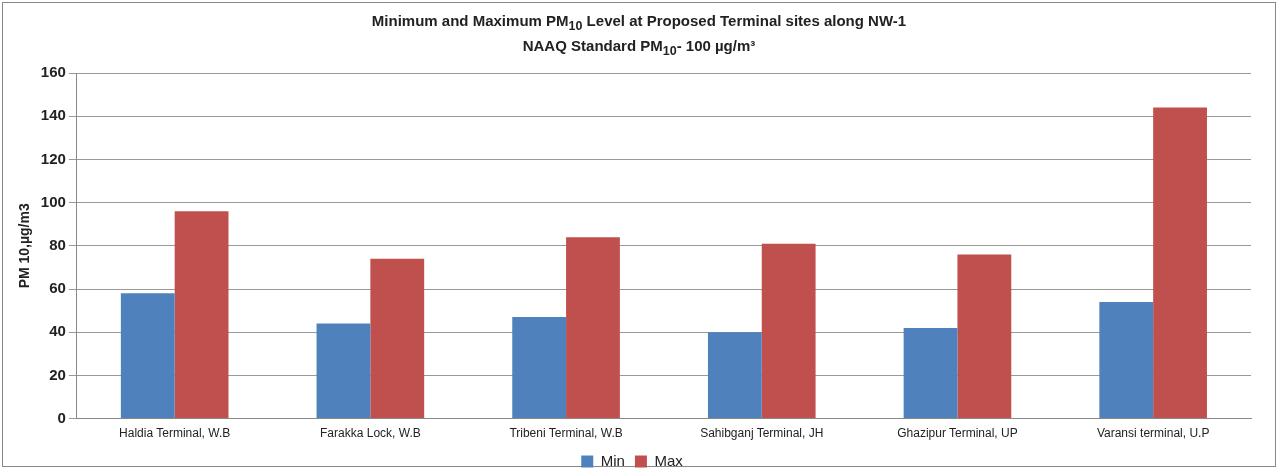 The height and width of the screenshot is (473, 1282). What do you see at coordinates (53, 72) in the screenshot?
I see `y-tick-label: 160` at bounding box center [53, 72].